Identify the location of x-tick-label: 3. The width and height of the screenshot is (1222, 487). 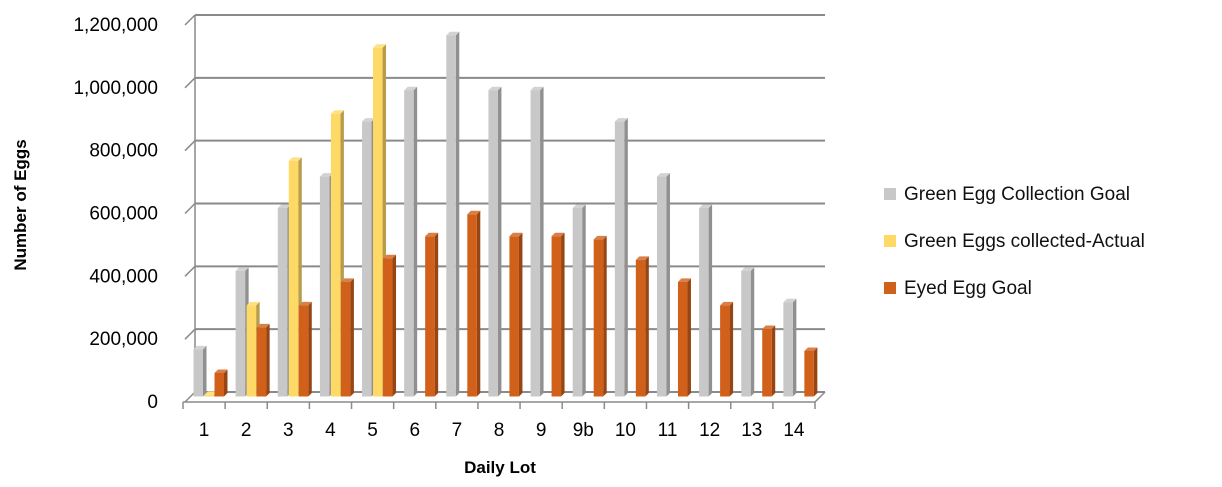
(288, 430).